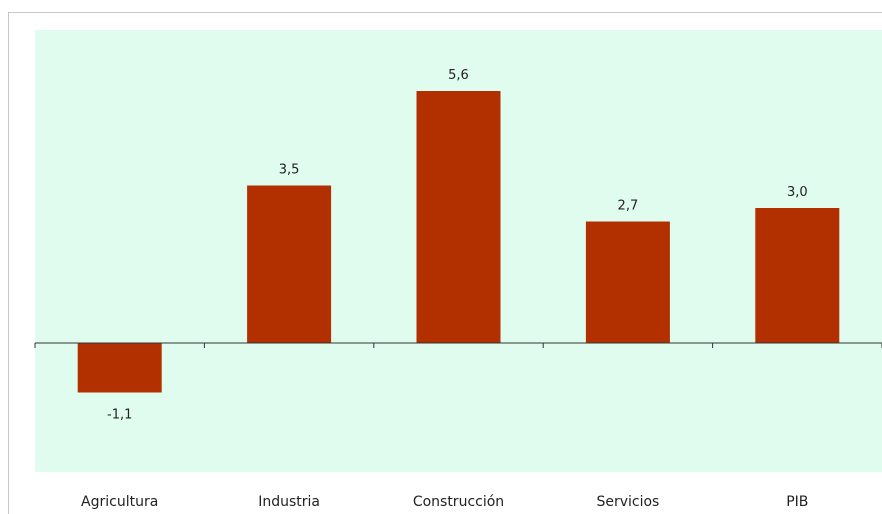 The image size is (882, 514). Describe the element at coordinates (289, 502) in the screenshot. I see `category-label: Industria` at that location.